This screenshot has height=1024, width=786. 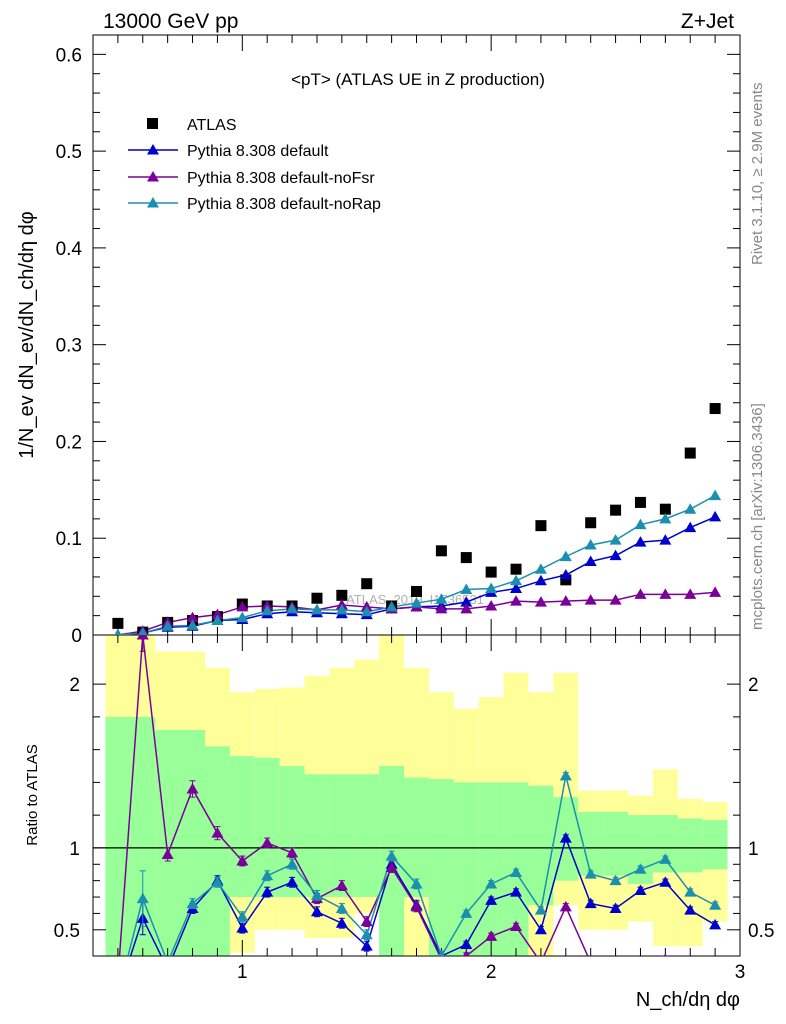 What do you see at coordinates (491, 972) in the screenshot?
I see `x-tick-label: 2` at bounding box center [491, 972].